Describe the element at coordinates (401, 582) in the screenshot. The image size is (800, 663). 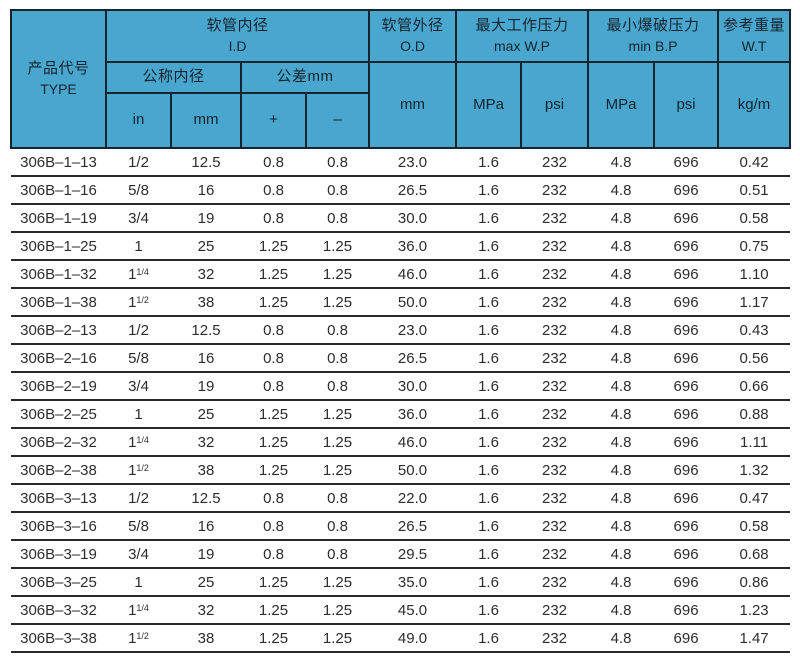
I see `table-row: 306B–3–25 1 25 1.25 1.25 35.0 1.6 232 4.8 696 0.86` at that location.